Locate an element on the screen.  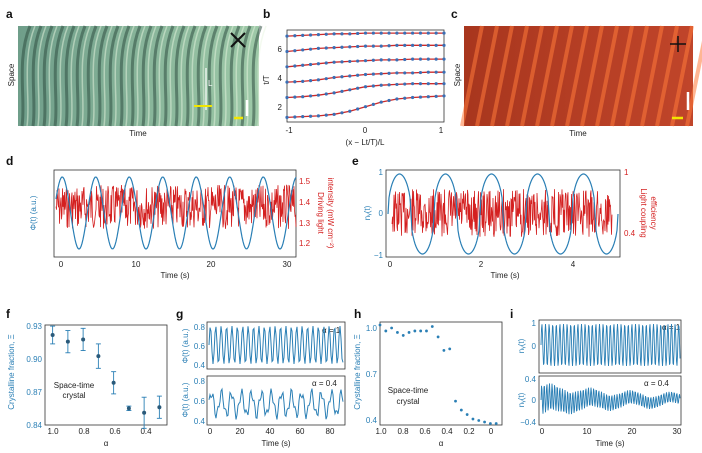
panel-e-ytick-right: 0.4 is located at coordinates (630, 233).